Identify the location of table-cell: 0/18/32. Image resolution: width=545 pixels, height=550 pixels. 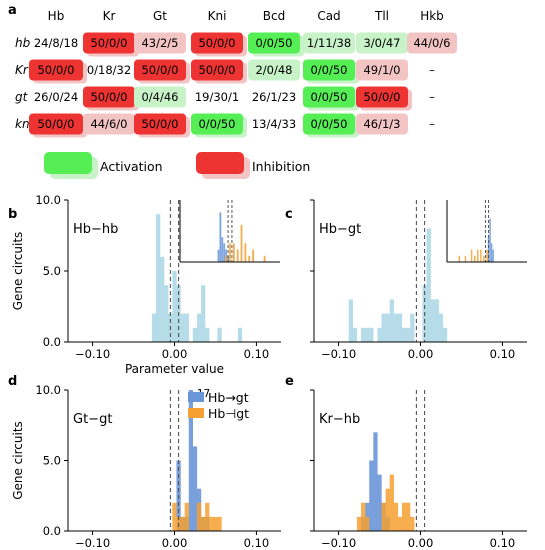
(109, 70).